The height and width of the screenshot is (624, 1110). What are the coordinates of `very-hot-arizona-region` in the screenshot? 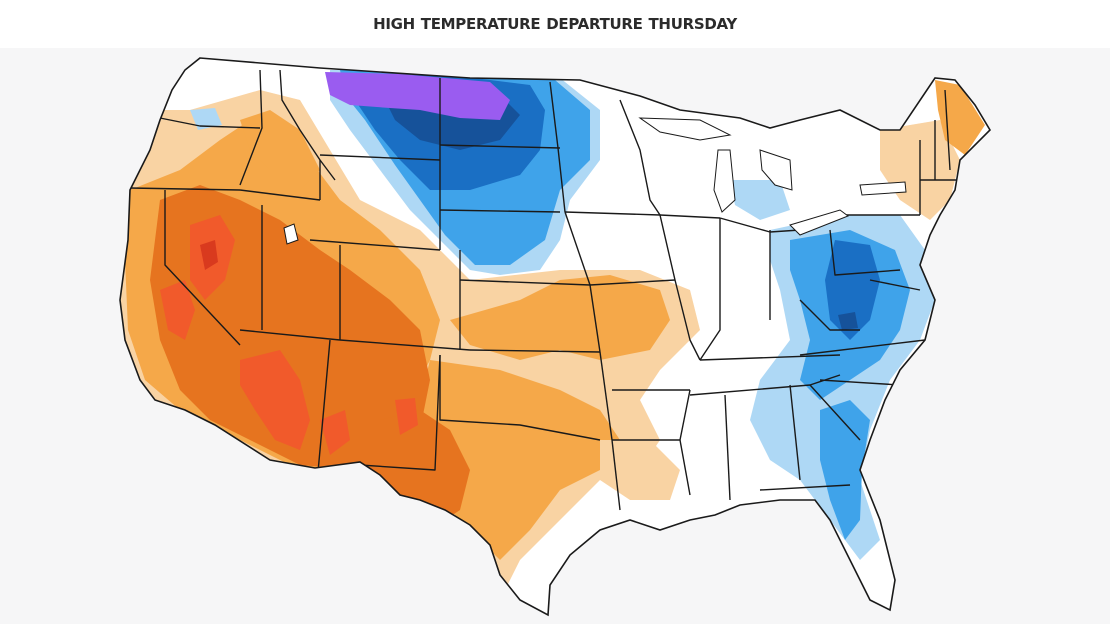 It's located at (275, 400).